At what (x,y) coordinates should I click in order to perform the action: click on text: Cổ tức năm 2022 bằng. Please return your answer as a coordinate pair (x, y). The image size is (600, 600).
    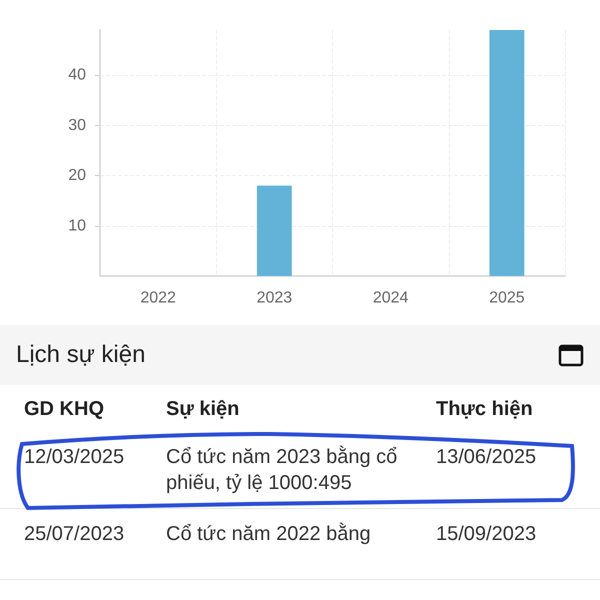
    Looking at the image, I should click on (269, 534).